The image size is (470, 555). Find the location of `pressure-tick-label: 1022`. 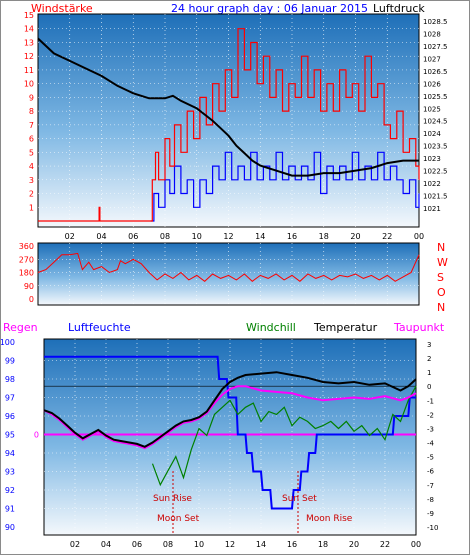

pressure-tick-label: 1022 is located at coordinates (432, 184).